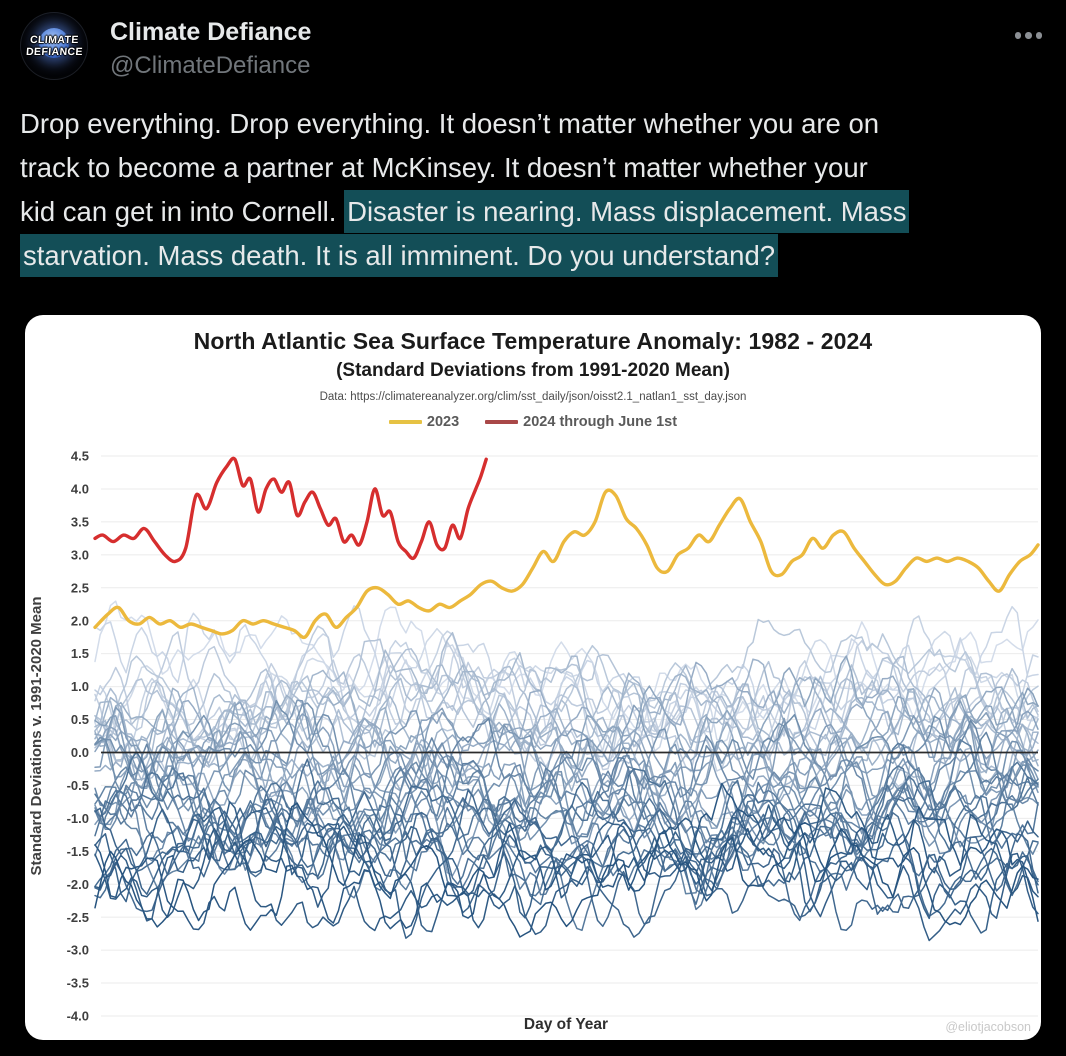  Describe the element at coordinates (78, 950) in the screenshot. I see `svg-text: -3.0` at that location.